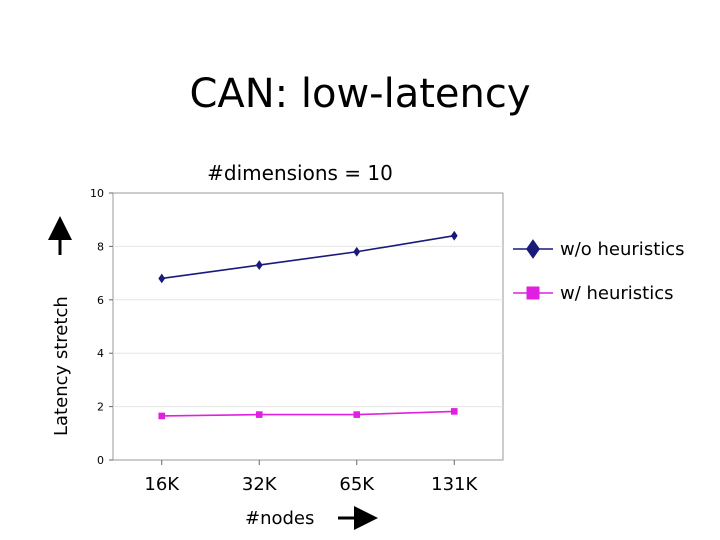 The width and height of the screenshot is (720, 540). Describe the element at coordinates (300, 173) in the screenshot. I see `chart-subtitle: #dimensions = 10` at that location.